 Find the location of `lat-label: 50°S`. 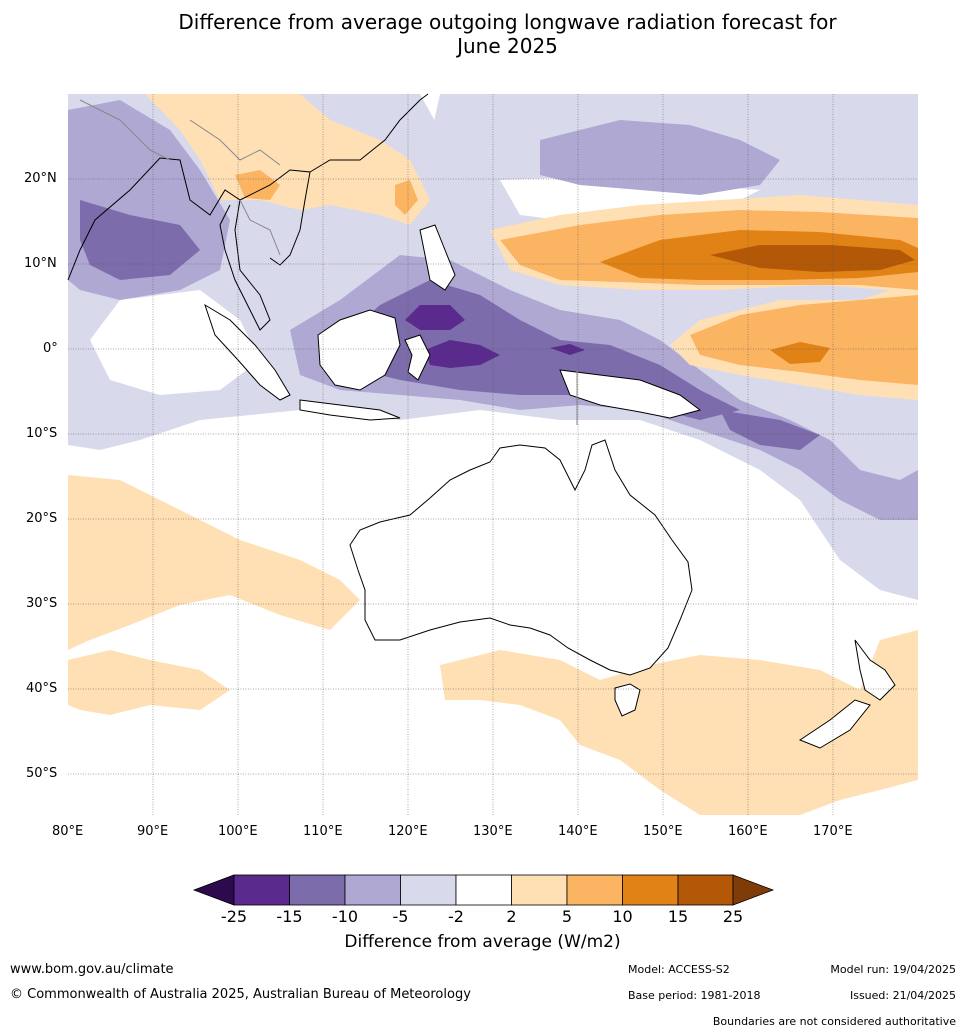

lat-label: 50°S is located at coordinates (42, 773).